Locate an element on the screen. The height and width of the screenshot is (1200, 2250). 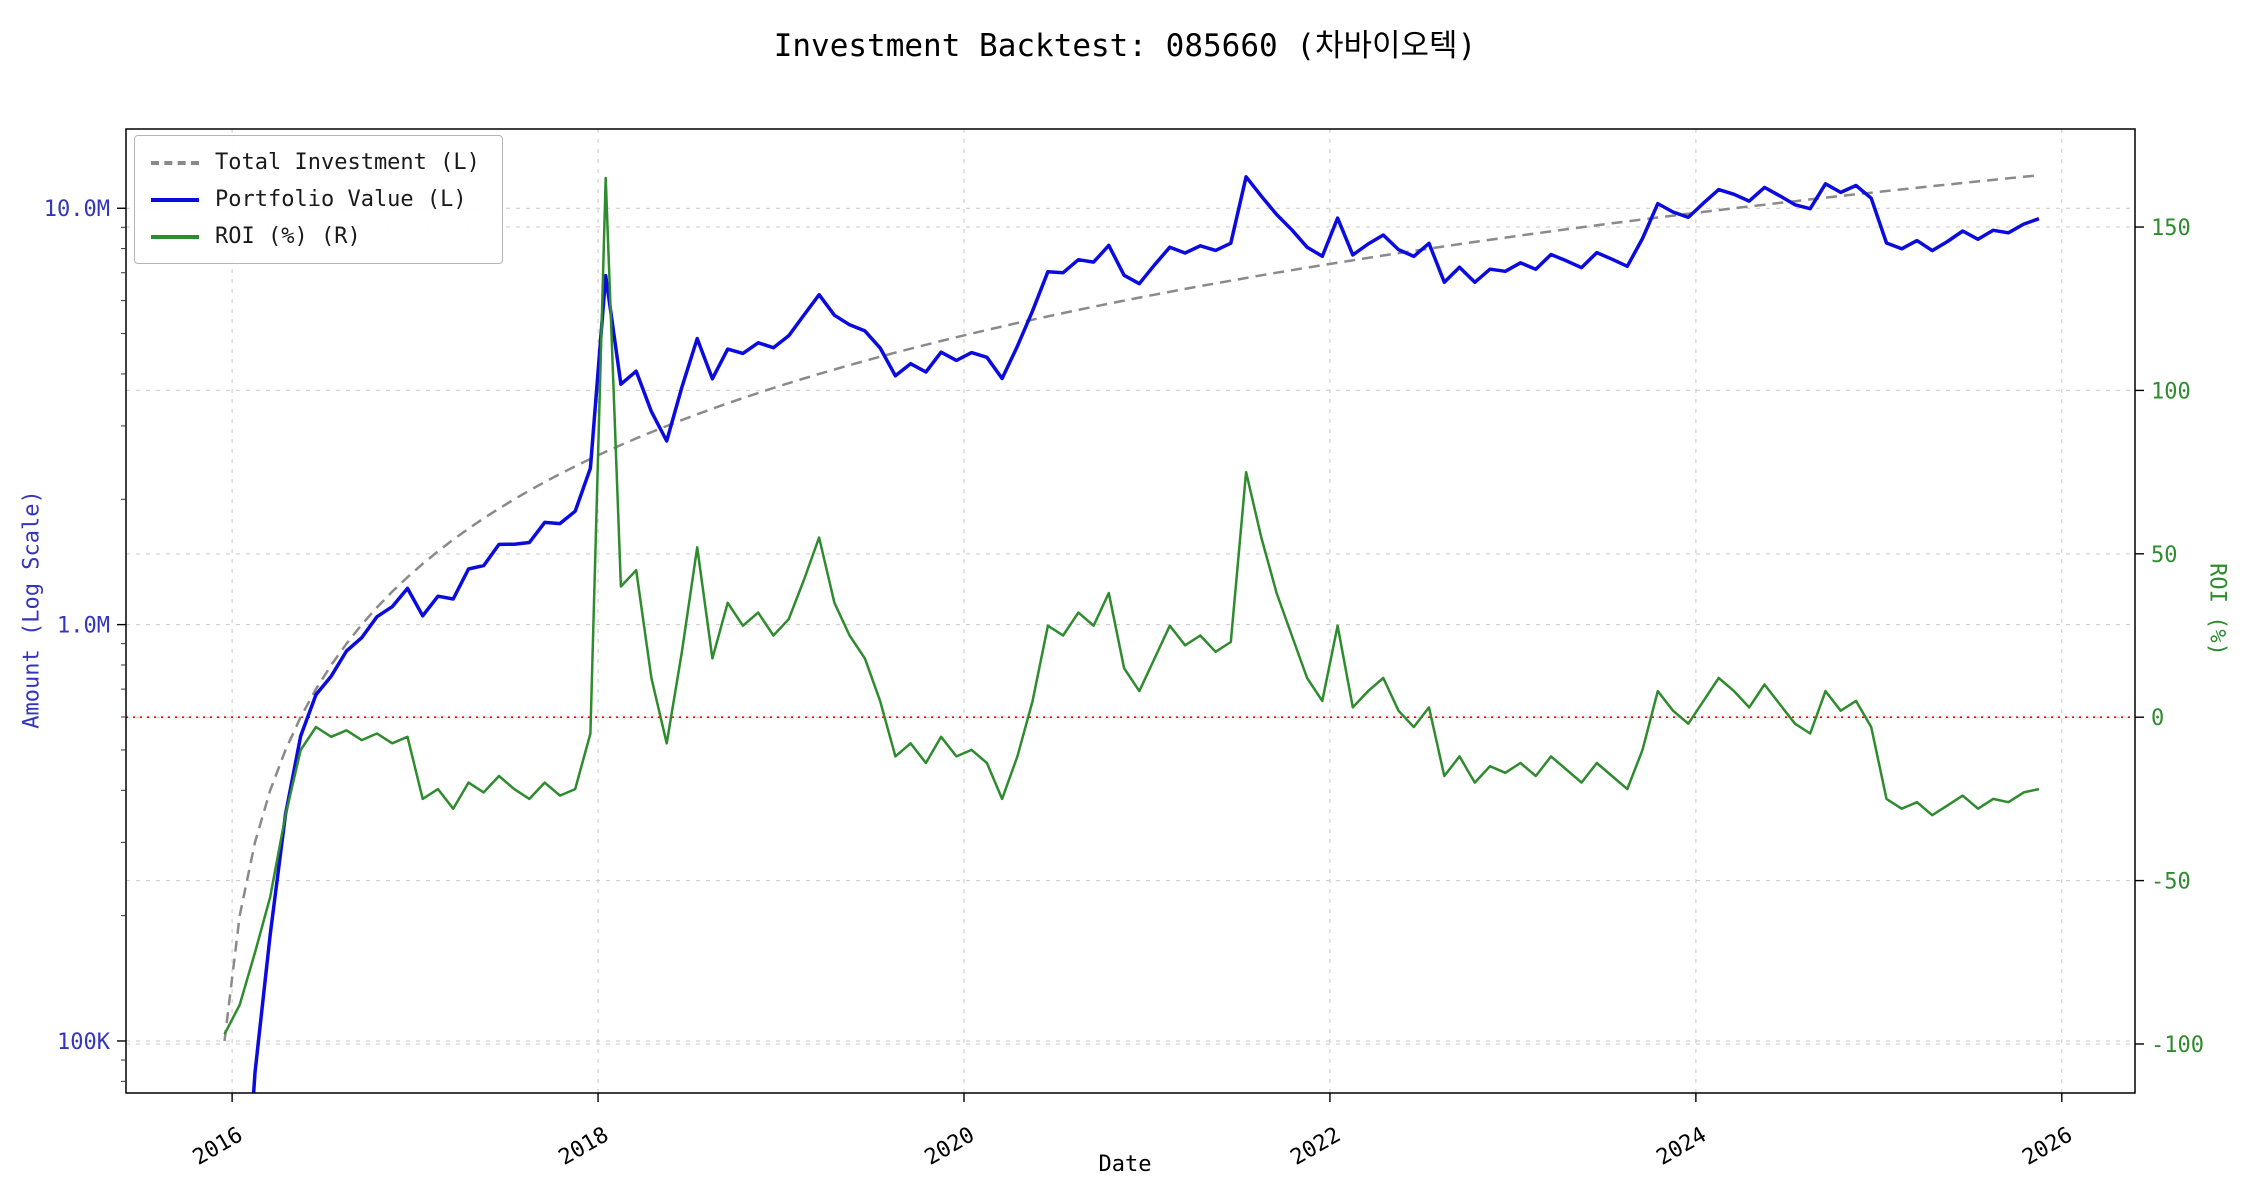
svg-text: 1.0M is located at coordinates (83, 626).